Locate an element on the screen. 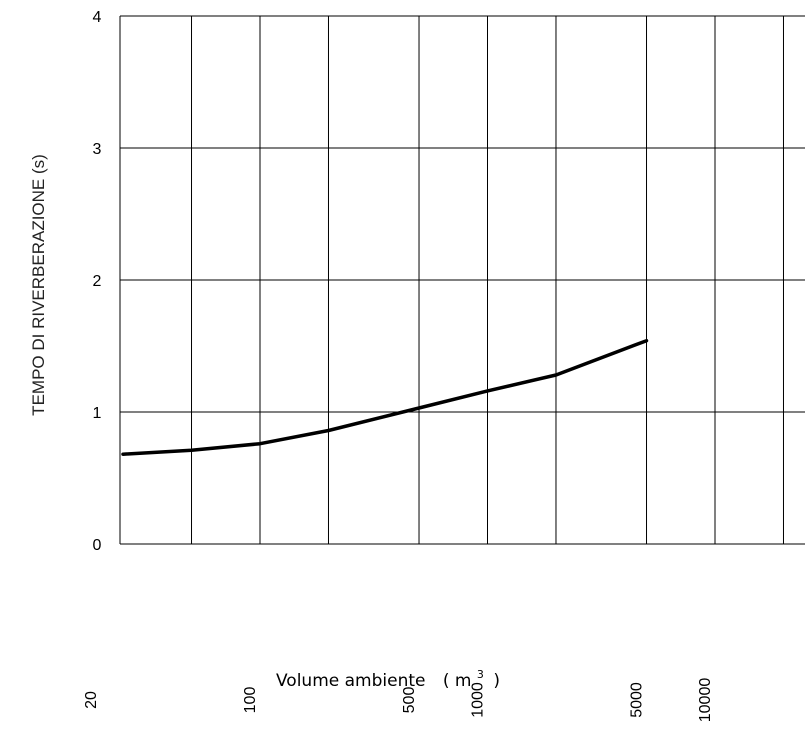 The width and height of the screenshot is (805, 749). x-axis-ticks: 20100500100050001000050000 is located at coordinates (398, 700).